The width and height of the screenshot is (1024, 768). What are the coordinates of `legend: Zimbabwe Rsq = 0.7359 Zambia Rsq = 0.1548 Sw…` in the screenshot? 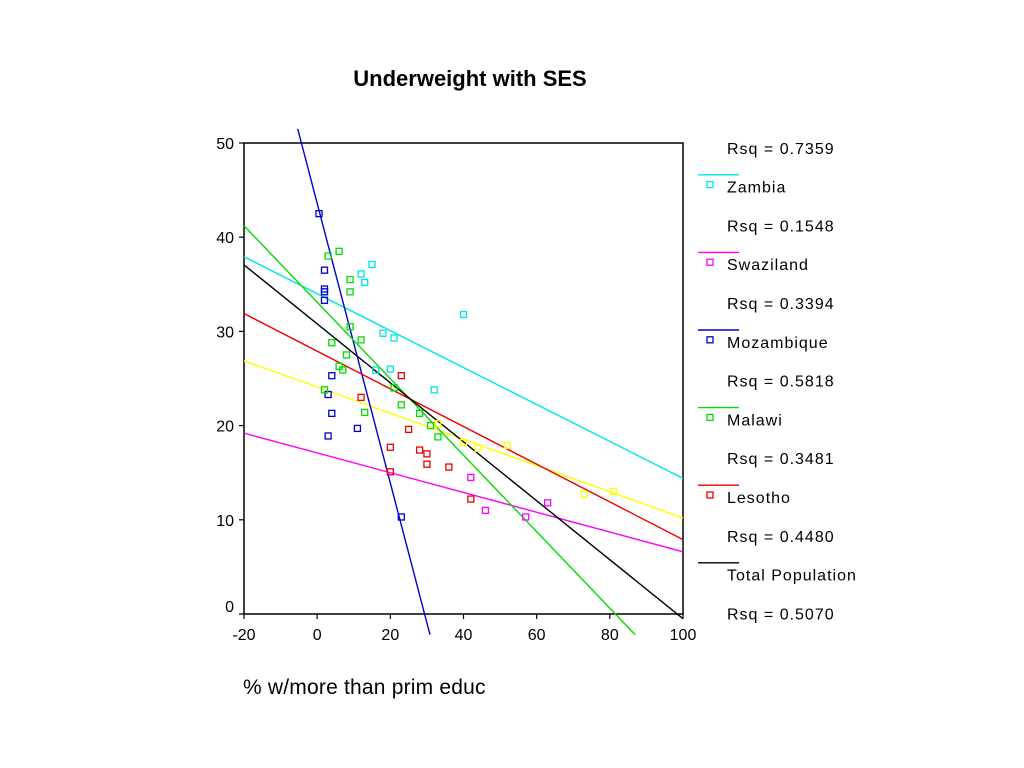 It's located at (777, 362).